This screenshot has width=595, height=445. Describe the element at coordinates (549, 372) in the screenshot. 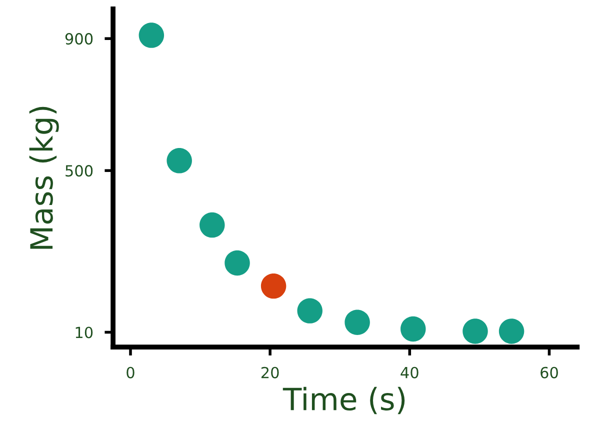

I see `x-tick-label: 60` at that location.